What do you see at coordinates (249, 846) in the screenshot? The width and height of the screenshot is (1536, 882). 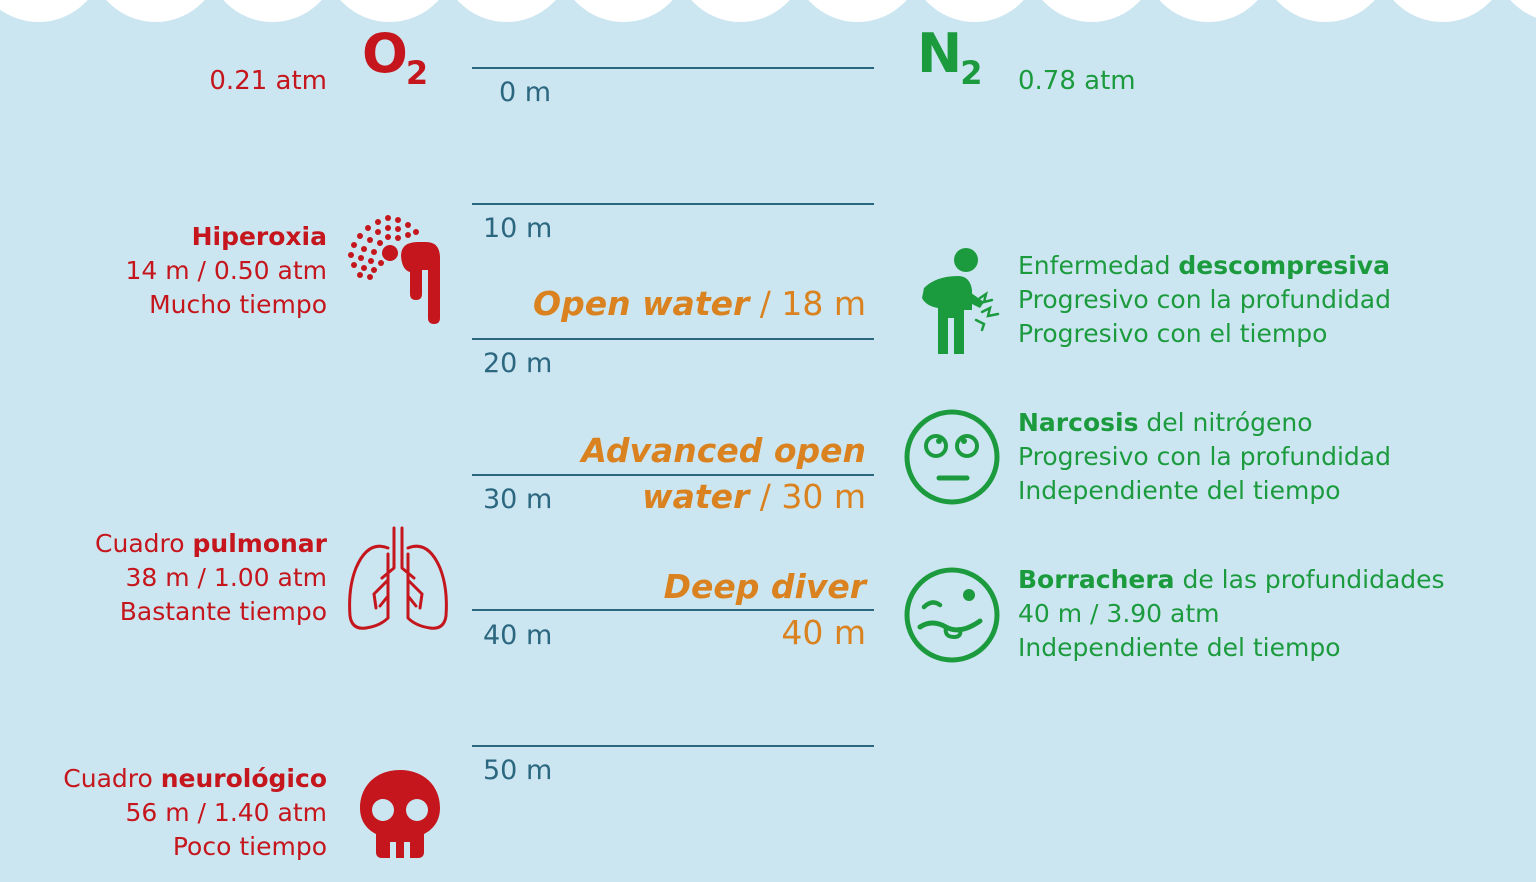 I see `effect-time: Poco tiempo` at bounding box center [249, 846].